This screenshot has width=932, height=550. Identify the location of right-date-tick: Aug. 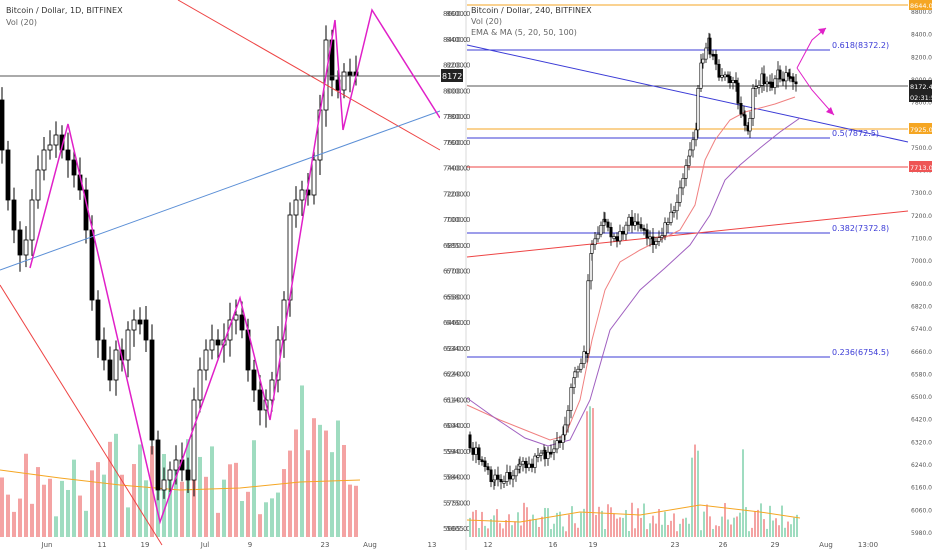
(826, 545).